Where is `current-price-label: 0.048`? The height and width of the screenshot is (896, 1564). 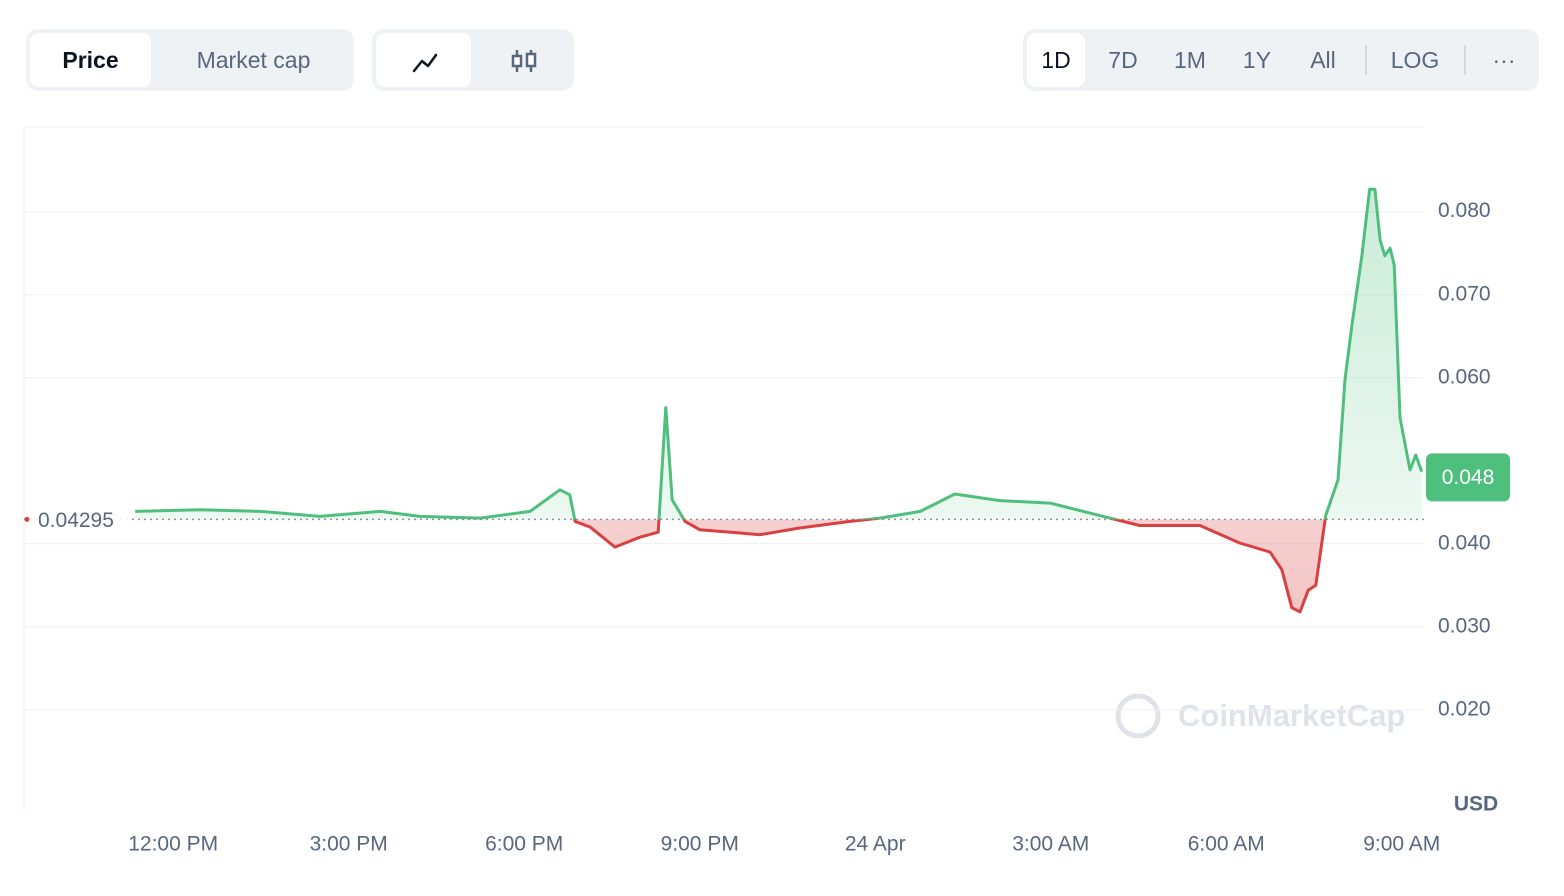
current-price-label: 0.048 is located at coordinates (1468, 477).